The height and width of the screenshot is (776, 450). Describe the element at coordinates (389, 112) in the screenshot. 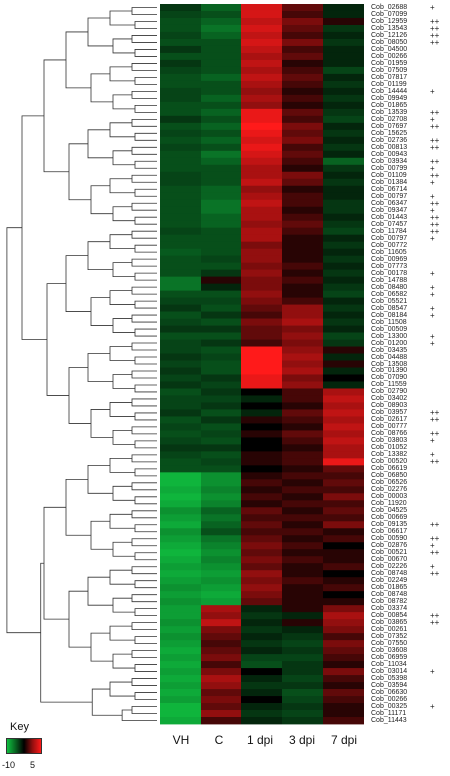

I see `row-label: Cob_13539` at that location.